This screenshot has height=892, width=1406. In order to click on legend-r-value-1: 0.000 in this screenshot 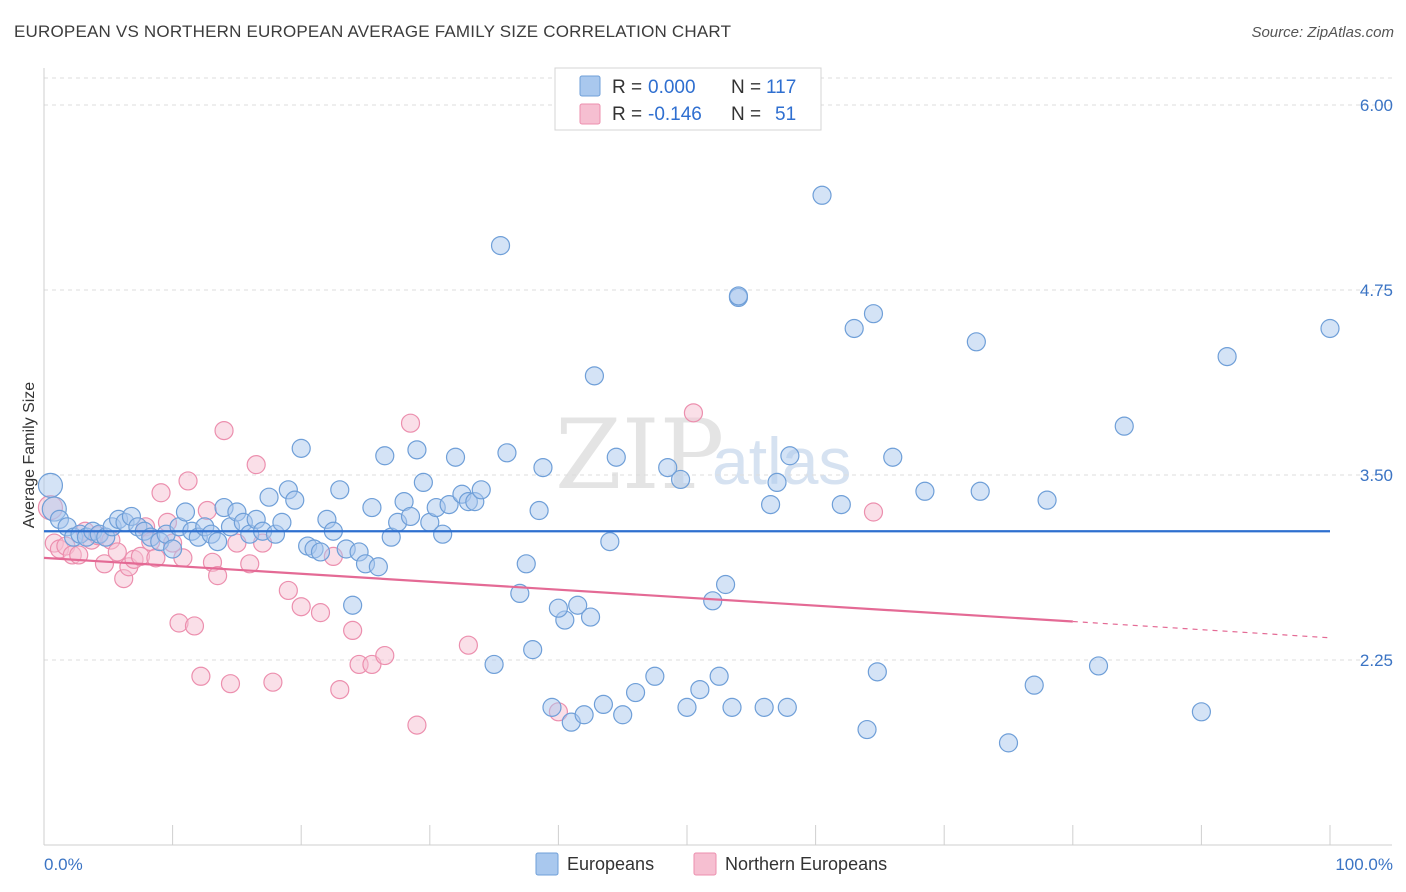, I will do `click(672, 87)`.